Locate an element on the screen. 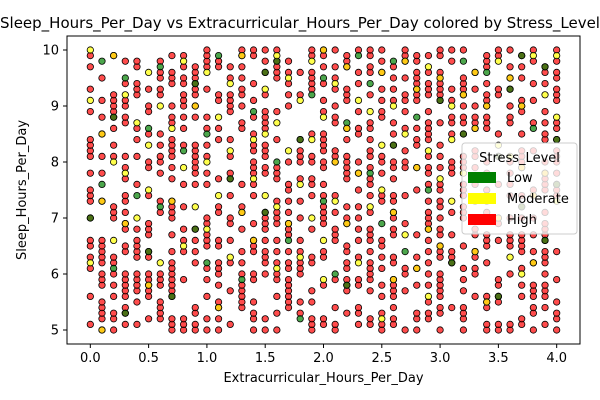 The width and height of the screenshot is (600, 400). x-tick-label: 2.5 is located at coordinates (381, 358).